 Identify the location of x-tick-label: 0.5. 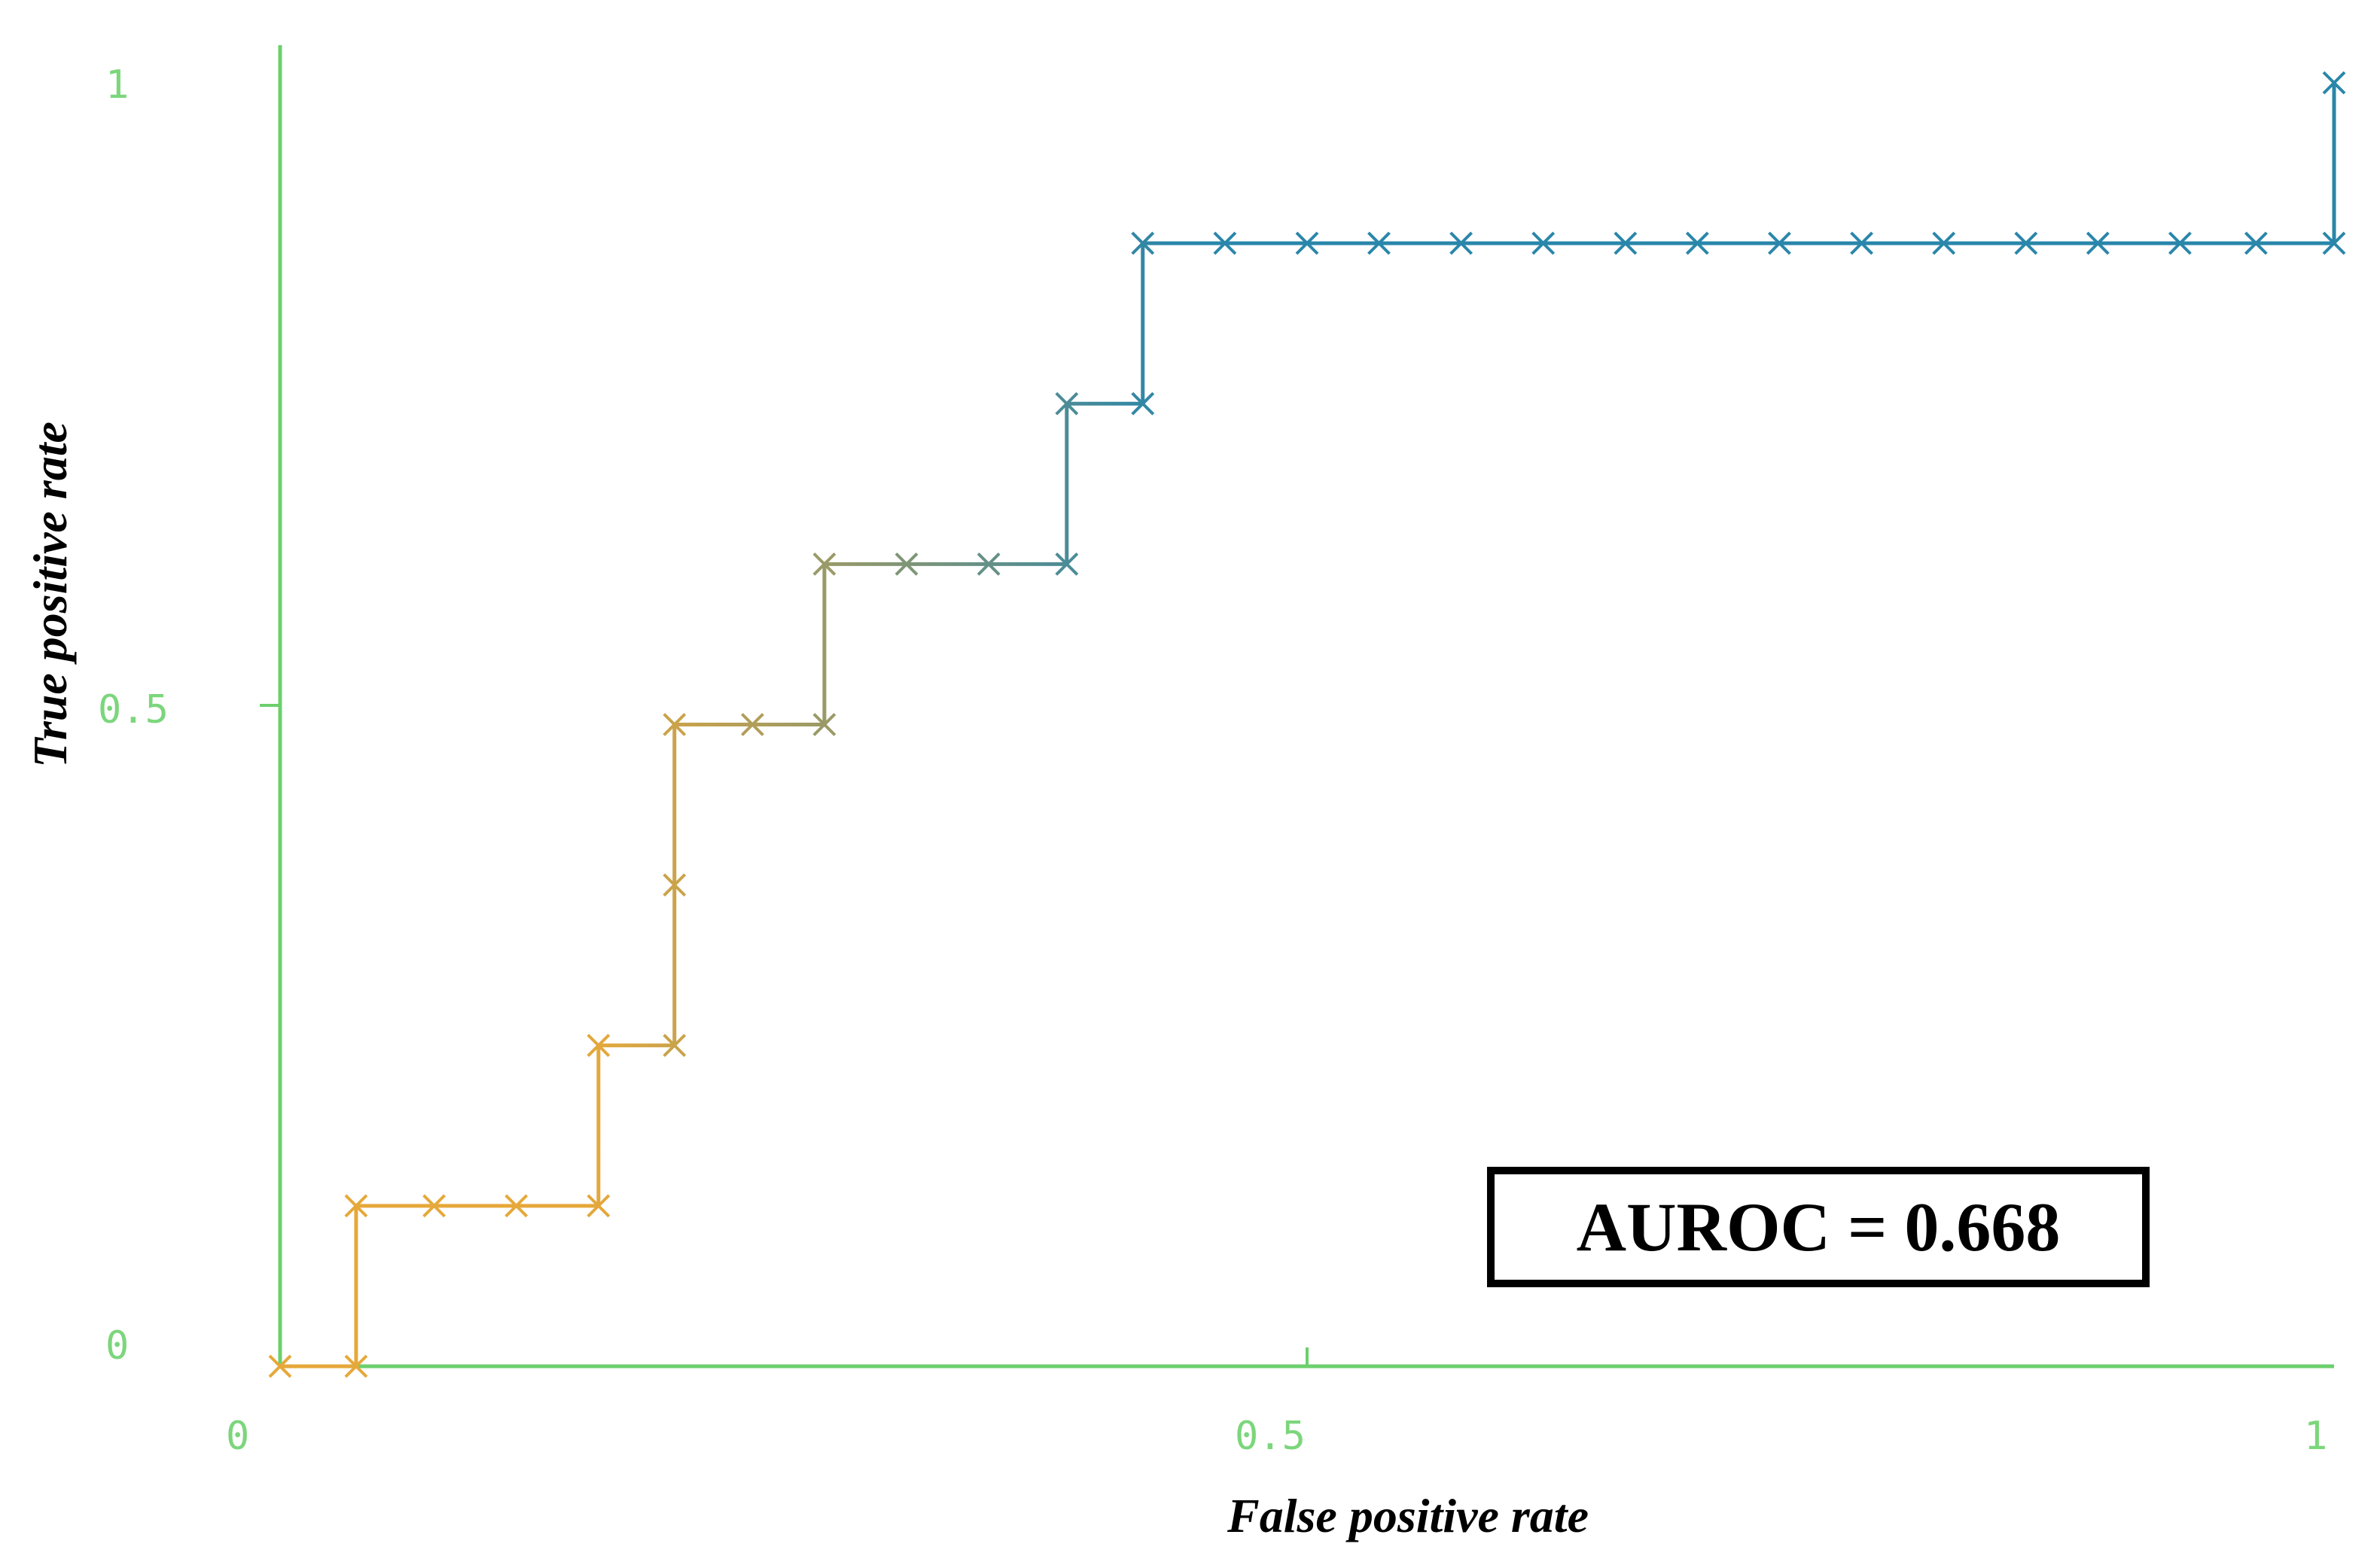
(1270, 1436).